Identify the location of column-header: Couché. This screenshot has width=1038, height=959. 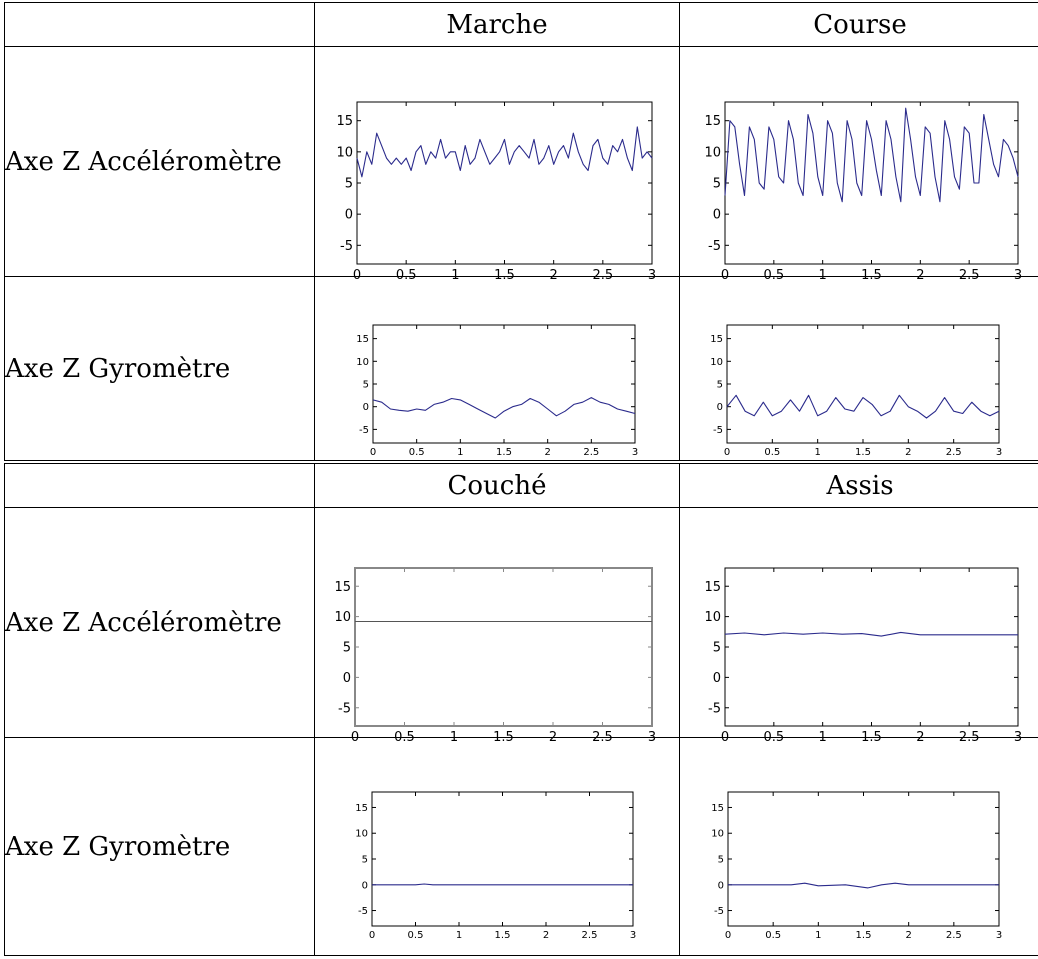
(497, 485).